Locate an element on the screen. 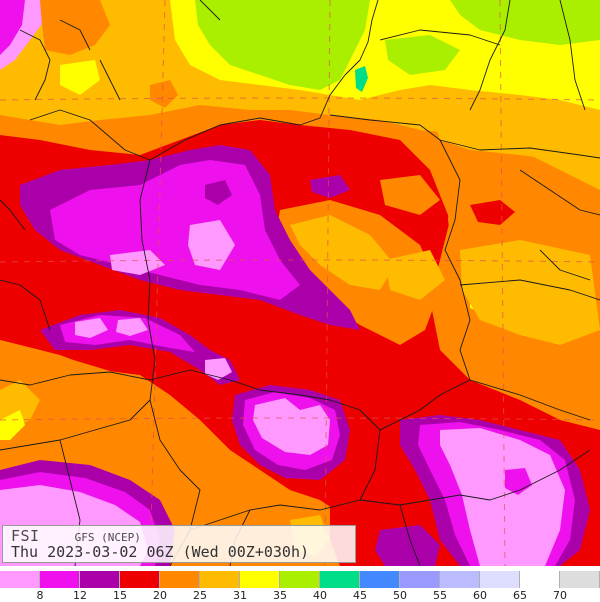 The image size is (600, 602). legend-label: 70 is located at coordinates (560, 595).